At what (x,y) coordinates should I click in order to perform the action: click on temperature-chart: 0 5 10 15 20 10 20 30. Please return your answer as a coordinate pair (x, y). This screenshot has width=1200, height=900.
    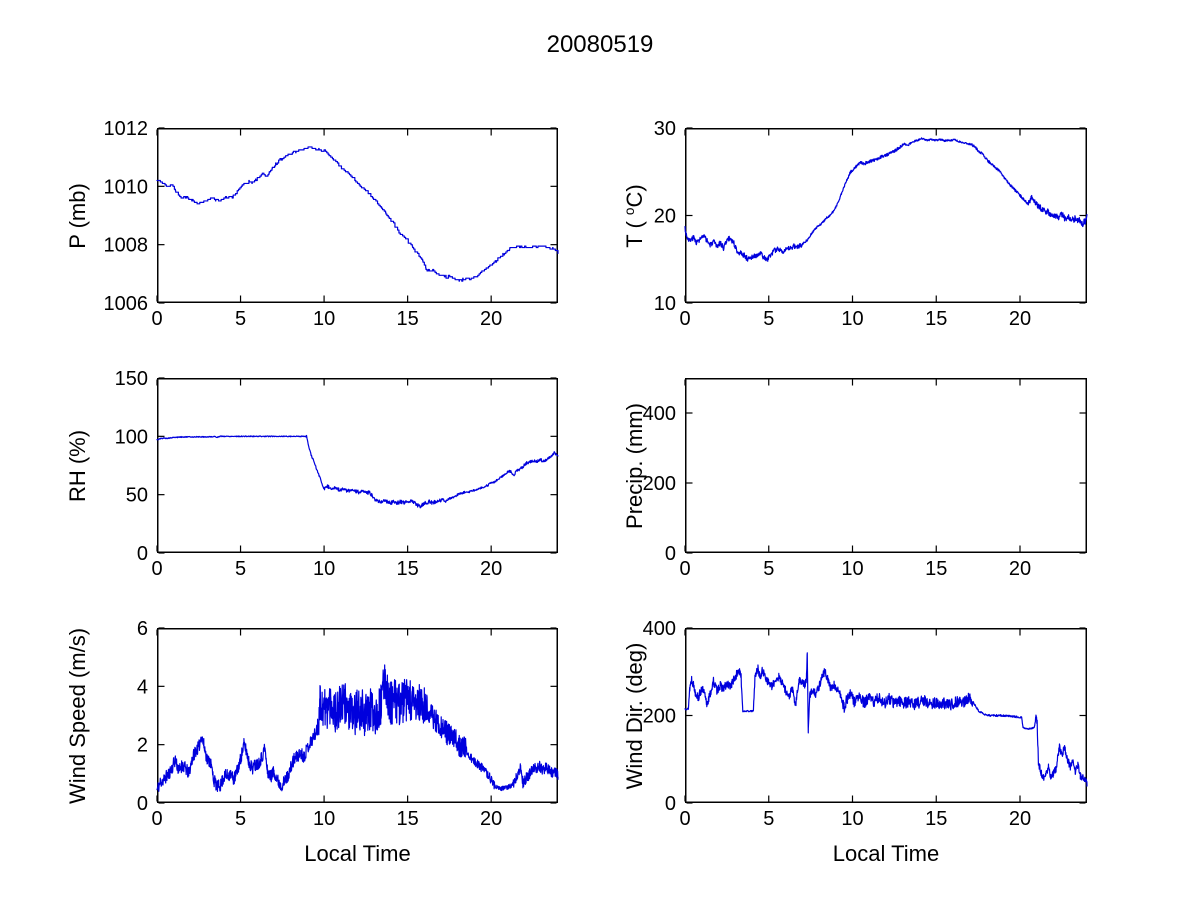
    Looking at the image, I should click on (871, 224).